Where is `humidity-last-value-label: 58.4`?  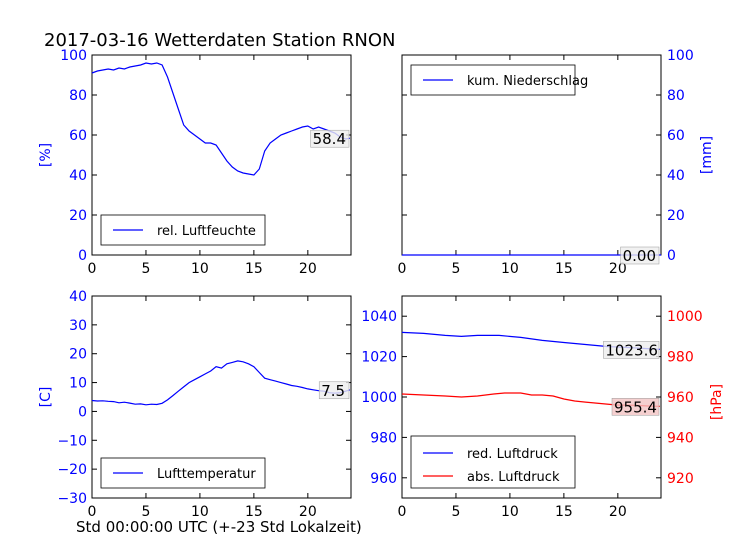 humidity-last-value-label: 58.4 is located at coordinates (329, 139).